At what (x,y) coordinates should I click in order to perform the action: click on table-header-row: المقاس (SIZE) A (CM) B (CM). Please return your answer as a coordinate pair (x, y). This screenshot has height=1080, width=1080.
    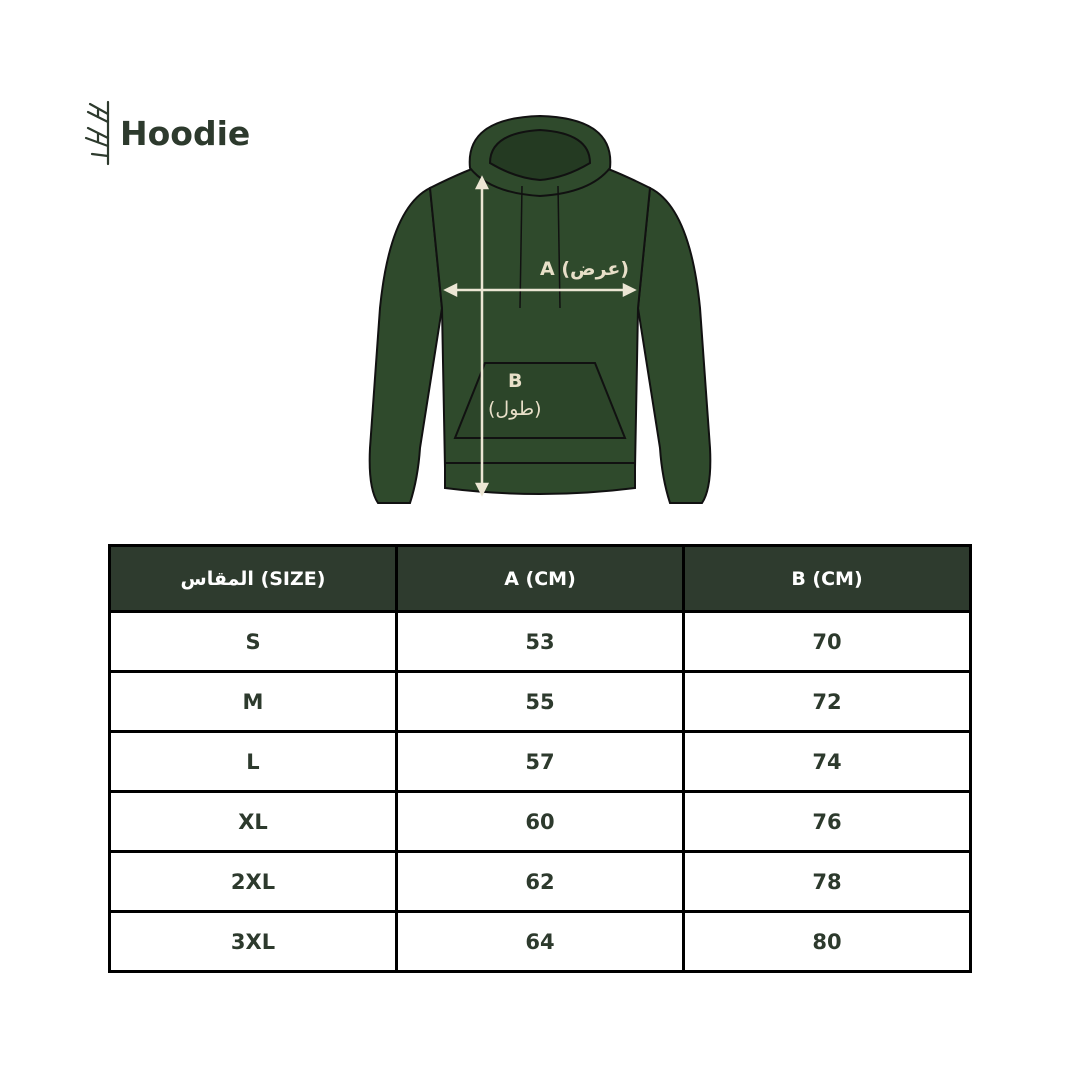
    Looking at the image, I should click on (540, 578).